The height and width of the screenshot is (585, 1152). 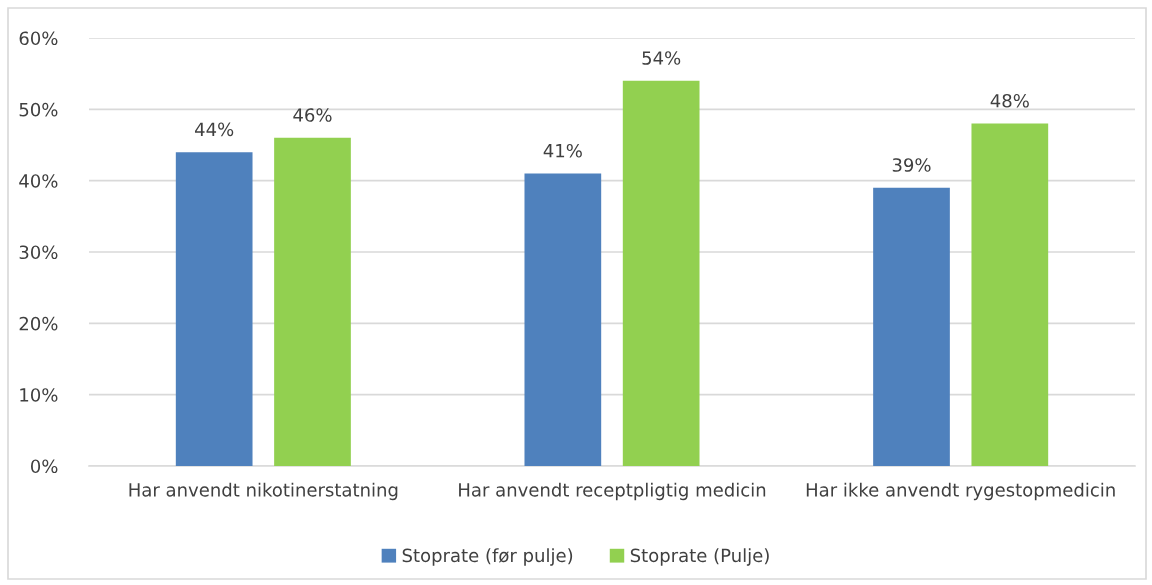 I want to click on data-label: 41%, so click(x=562, y=150).